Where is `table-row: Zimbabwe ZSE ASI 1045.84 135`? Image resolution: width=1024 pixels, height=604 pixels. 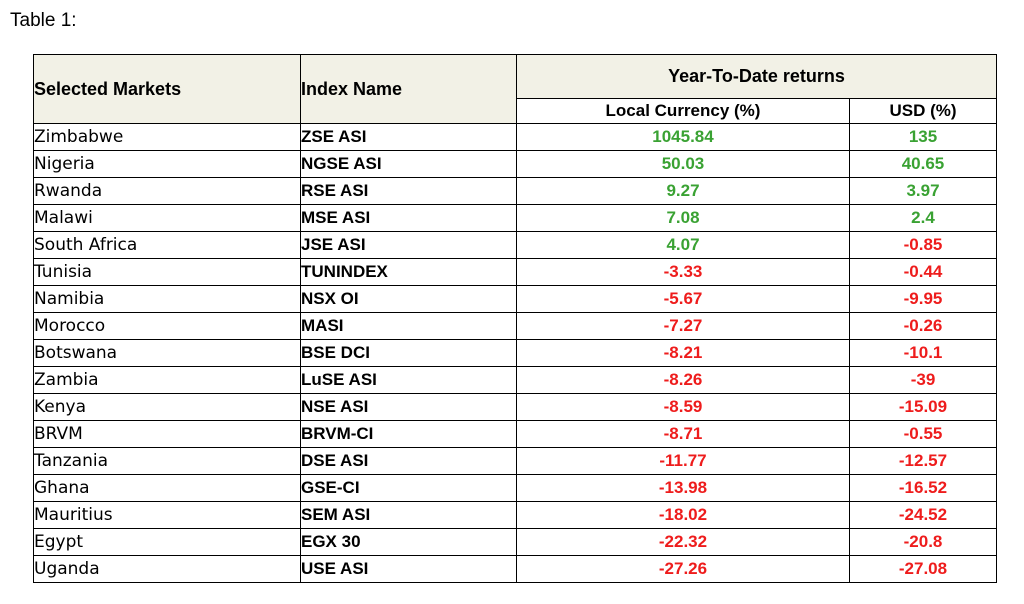 table-row: Zimbabwe ZSE ASI 1045.84 135 is located at coordinates (515, 137).